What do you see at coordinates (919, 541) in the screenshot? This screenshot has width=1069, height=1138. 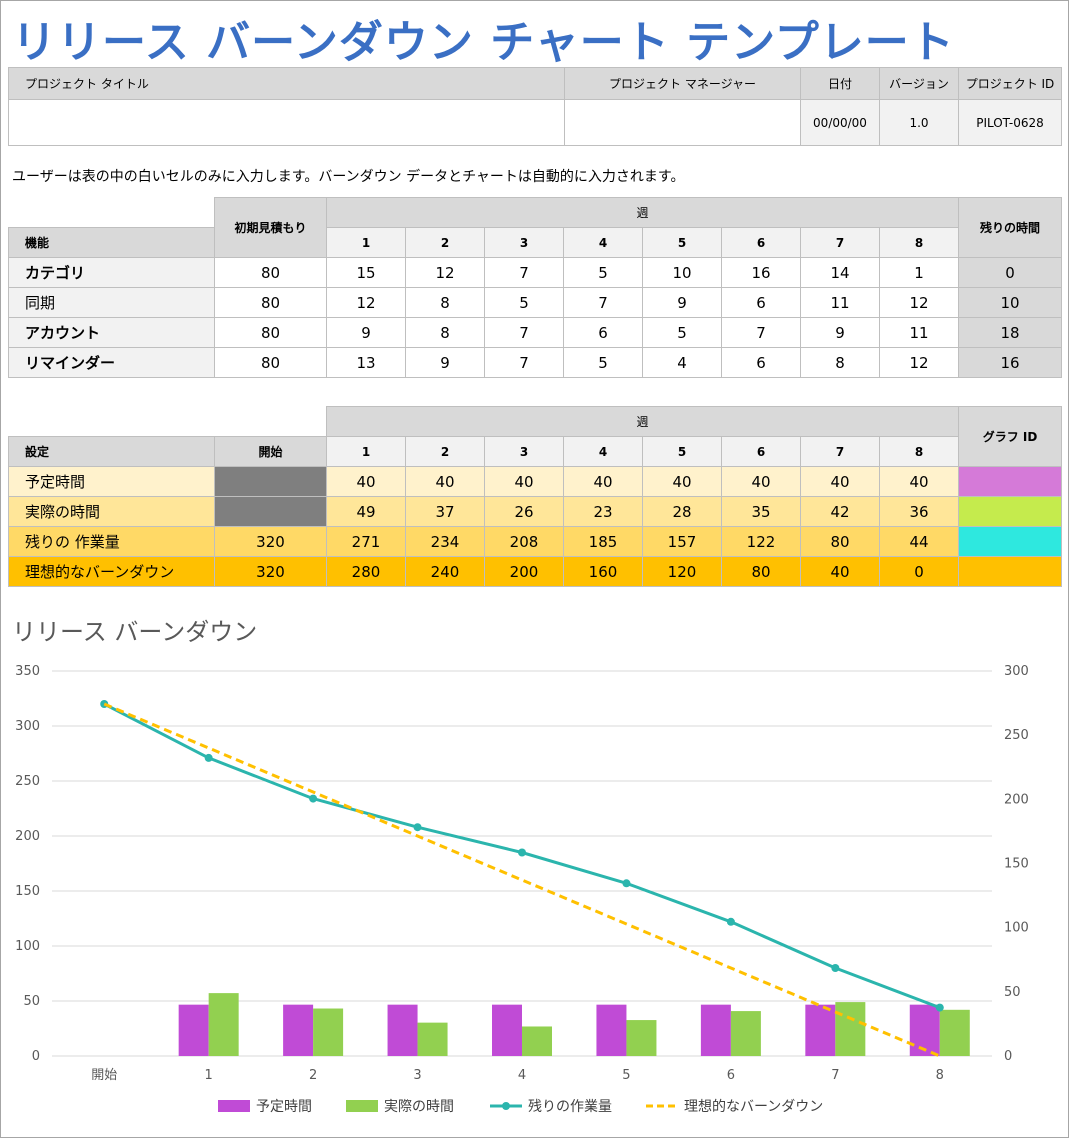 I see `week-cell: 44` at bounding box center [919, 541].